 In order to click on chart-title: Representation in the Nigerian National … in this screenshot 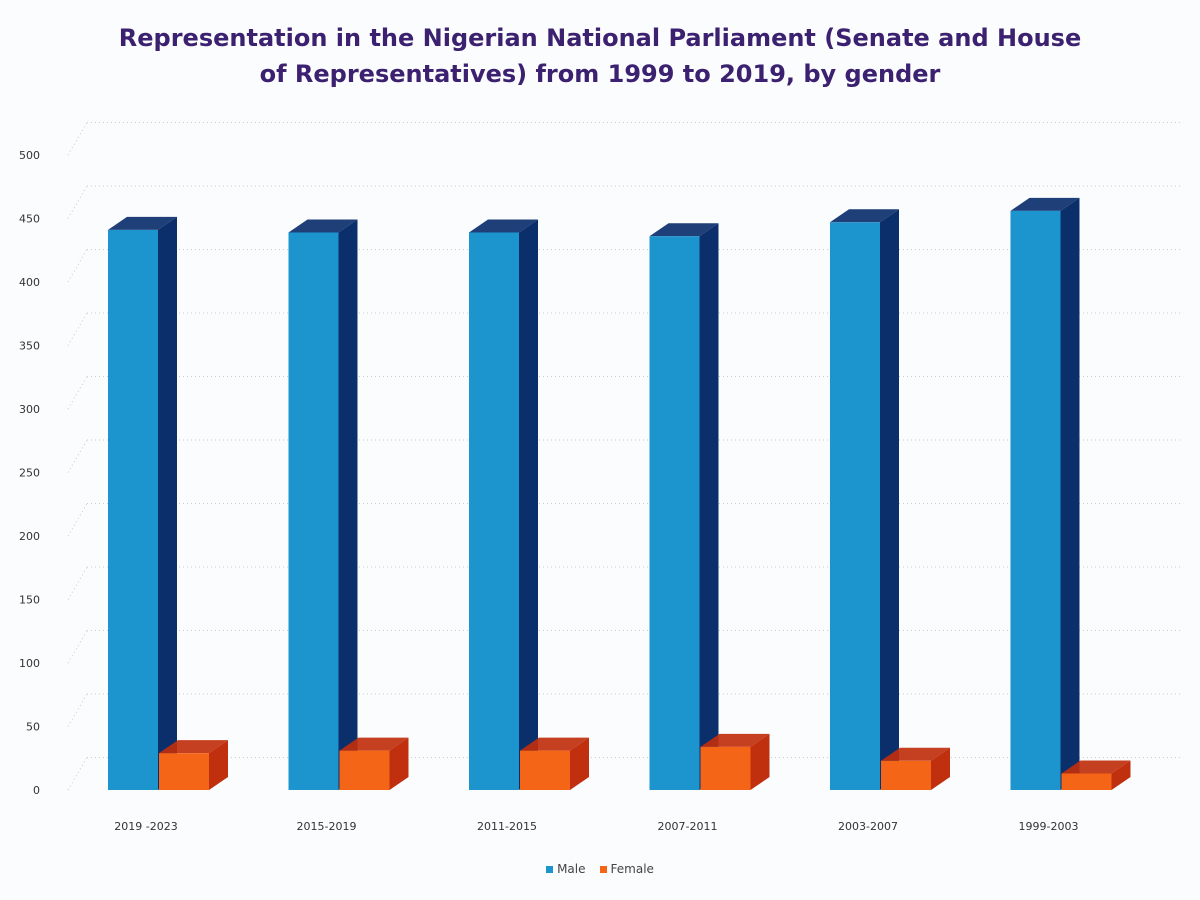, I will do `click(600, 56)`.